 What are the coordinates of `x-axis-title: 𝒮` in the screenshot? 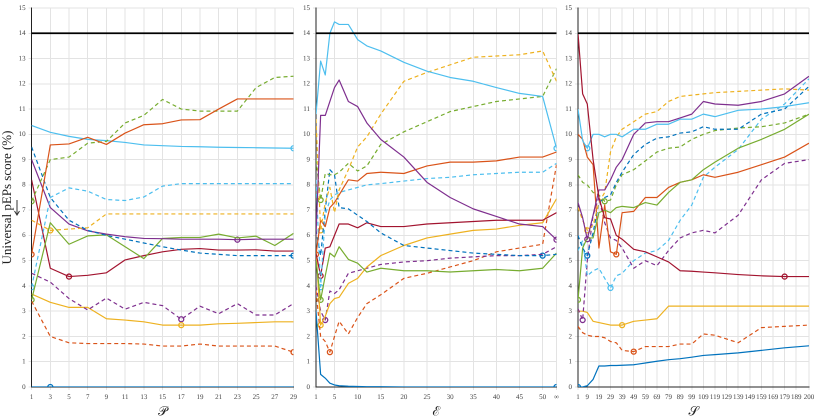 It's located at (694, 411).